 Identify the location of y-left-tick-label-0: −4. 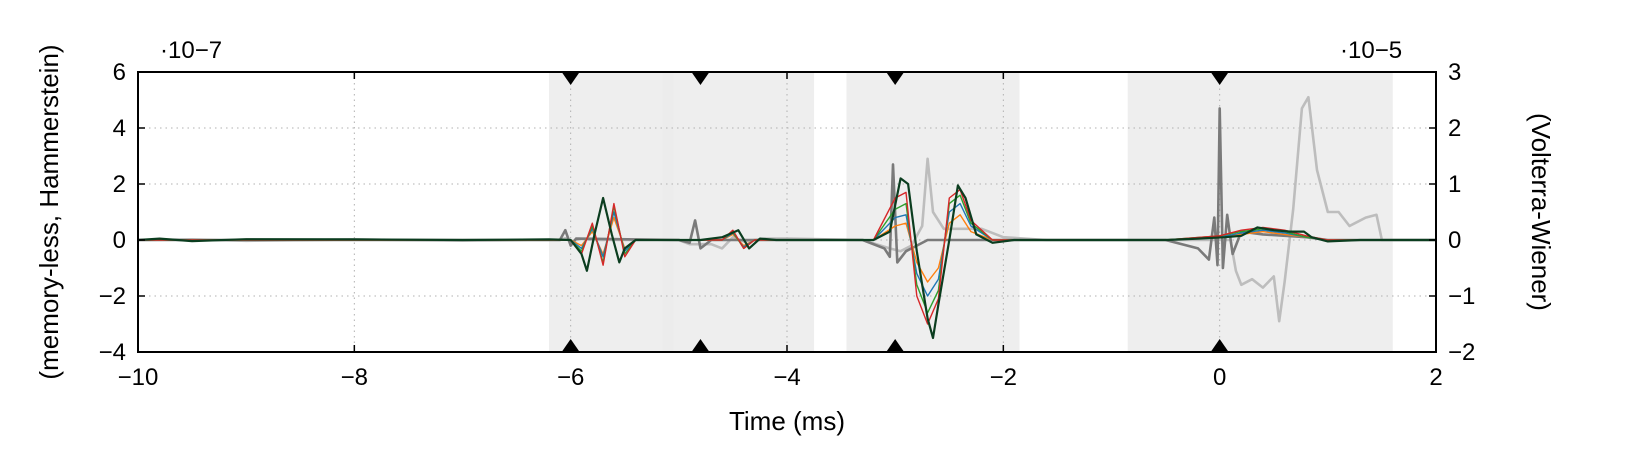
(112, 352).